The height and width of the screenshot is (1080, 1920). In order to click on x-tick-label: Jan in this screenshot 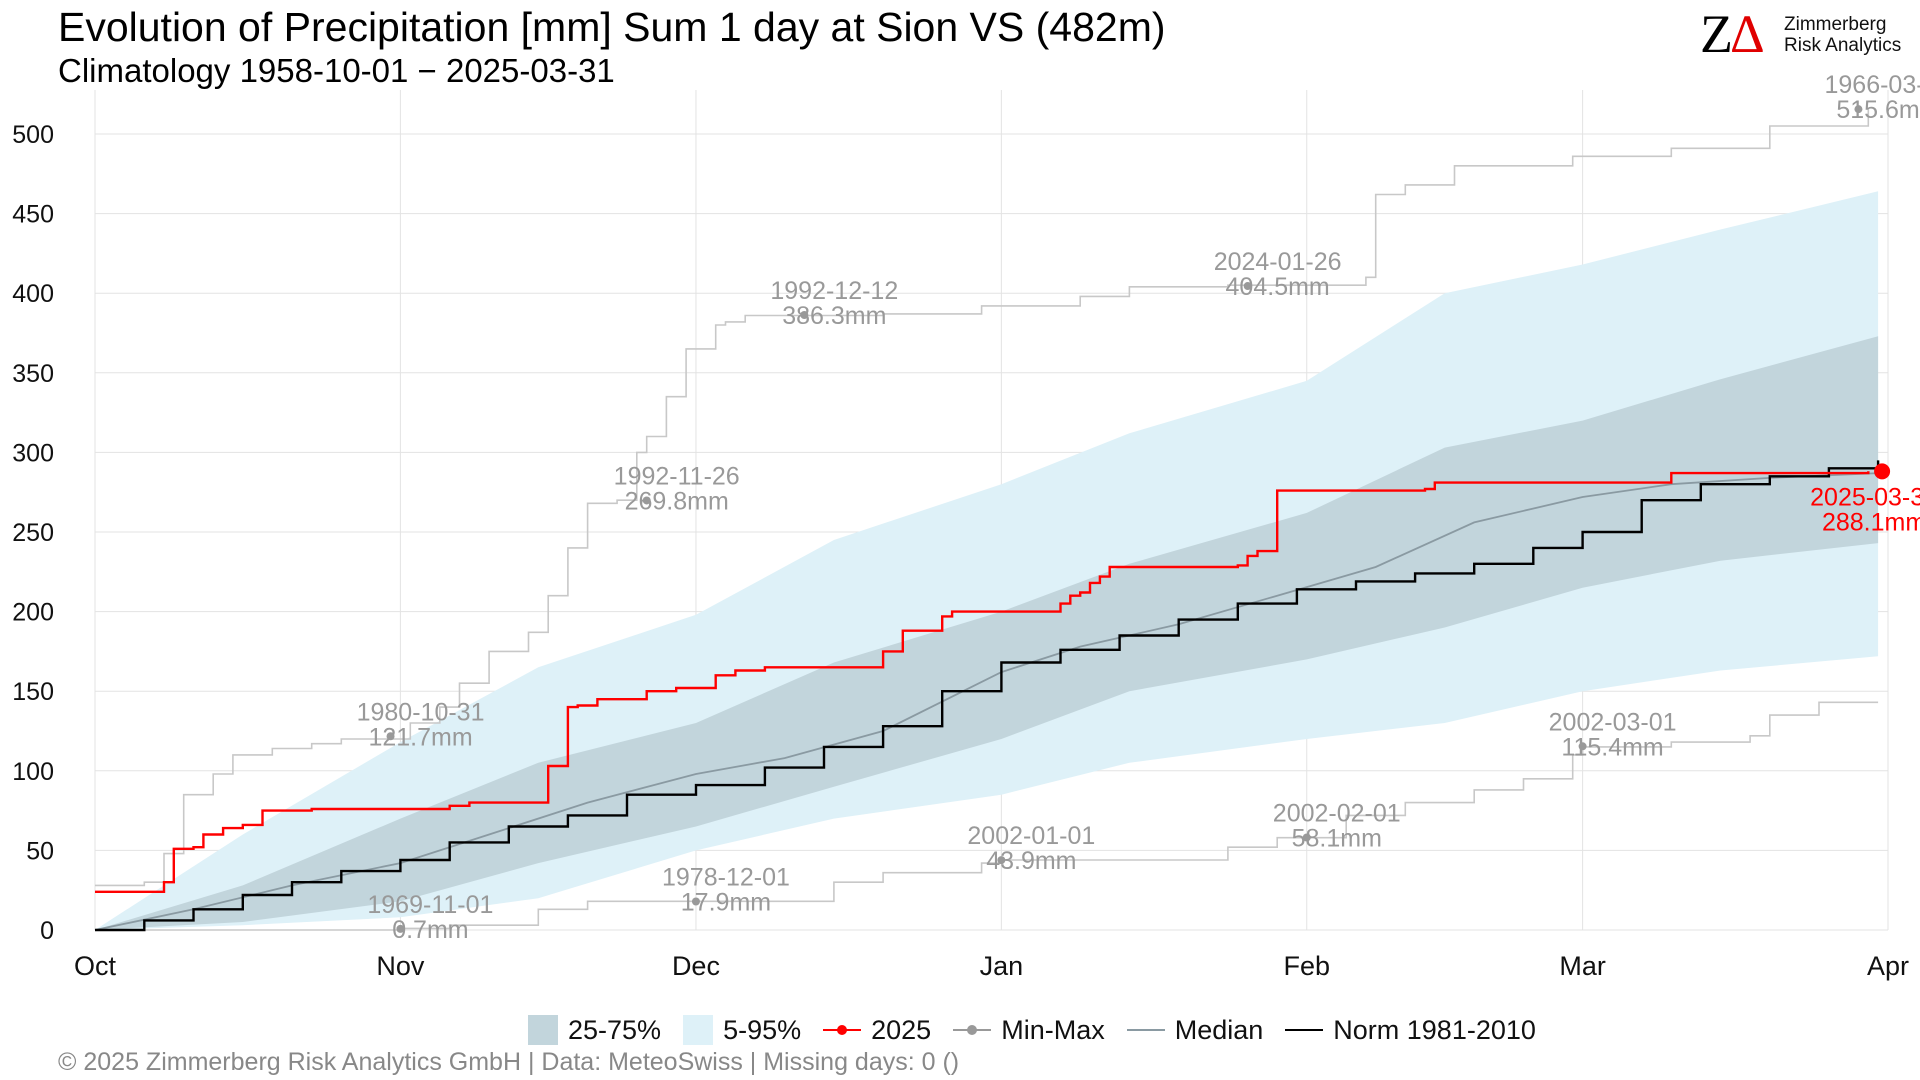, I will do `click(1002, 966)`.